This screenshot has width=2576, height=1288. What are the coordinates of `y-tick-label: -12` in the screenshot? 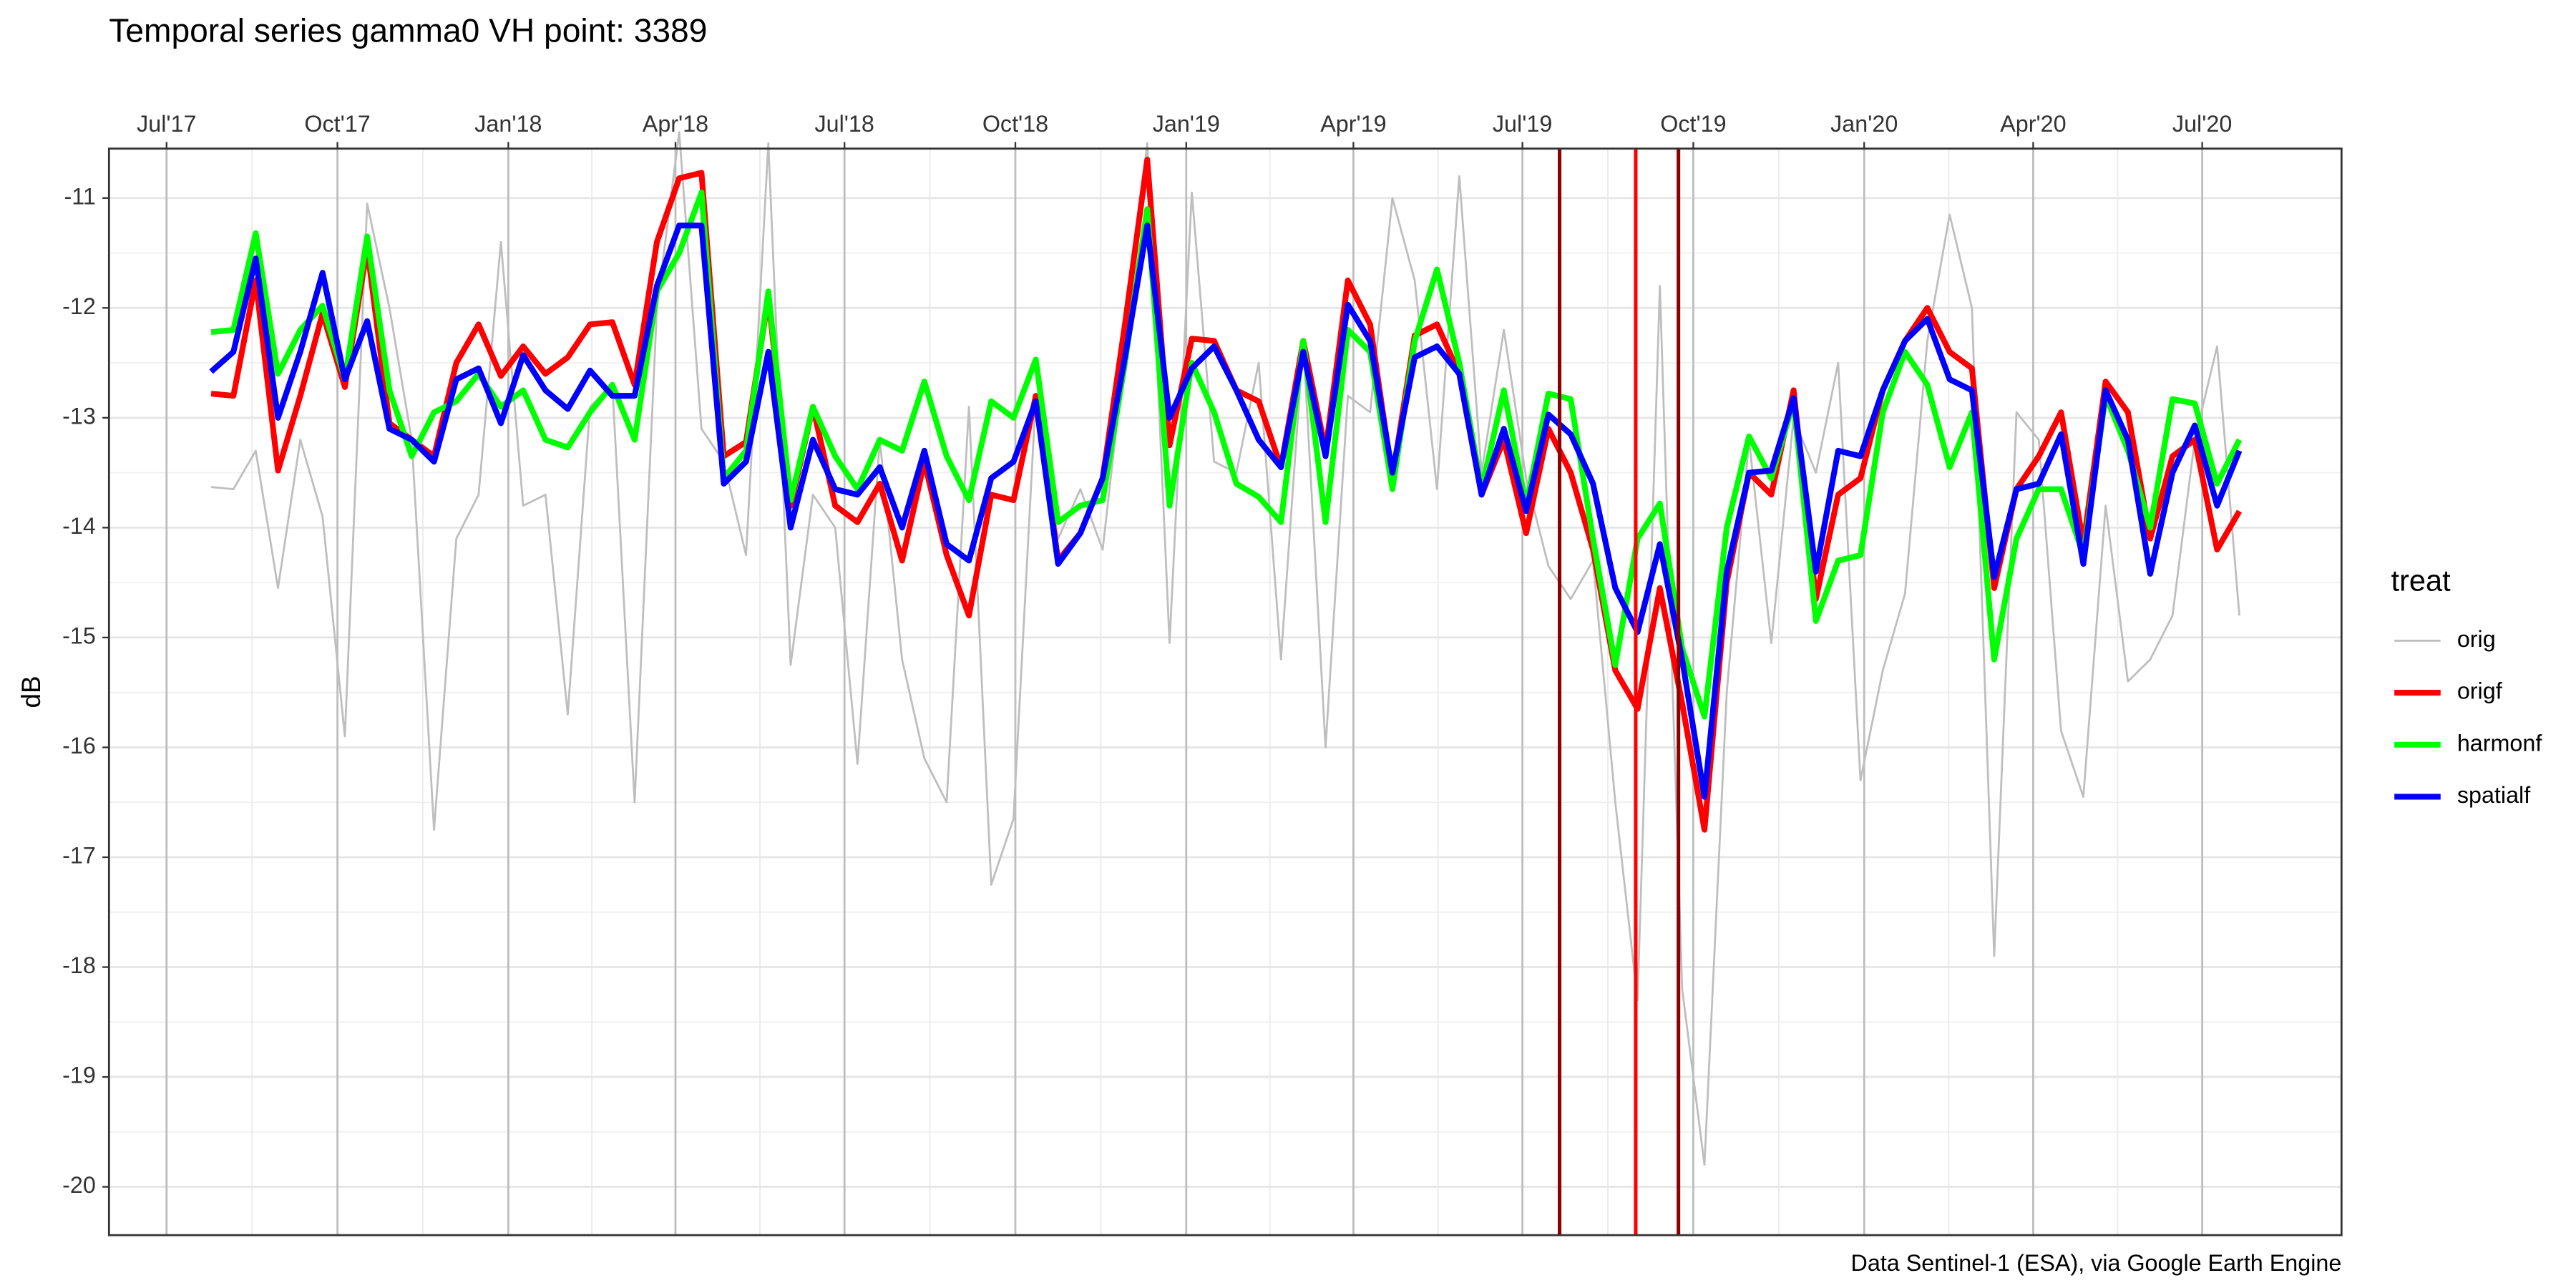 It's located at (79, 306).